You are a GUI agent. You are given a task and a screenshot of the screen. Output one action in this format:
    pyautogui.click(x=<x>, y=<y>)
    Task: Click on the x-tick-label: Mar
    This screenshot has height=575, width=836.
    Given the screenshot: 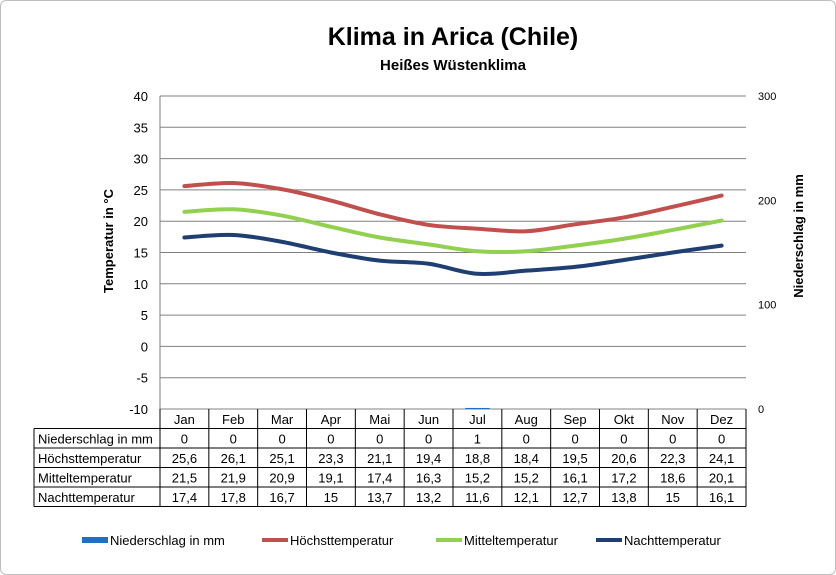 What is the action you would take?
    pyautogui.click(x=282, y=419)
    